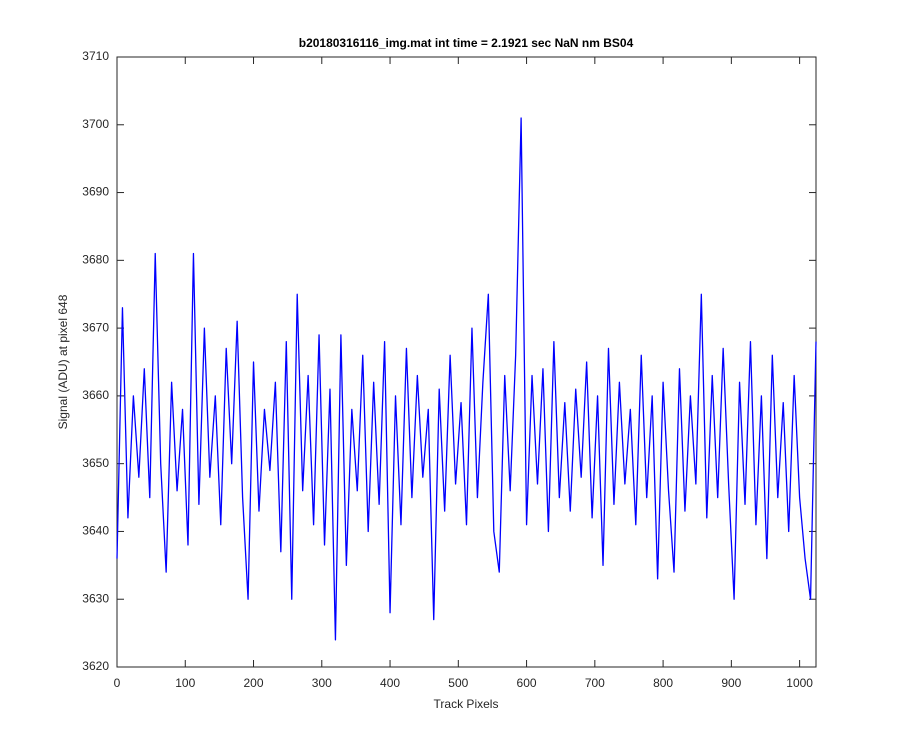 This screenshot has width=900, height=750. I want to click on y-tick-label: 3630, so click(95, 598).